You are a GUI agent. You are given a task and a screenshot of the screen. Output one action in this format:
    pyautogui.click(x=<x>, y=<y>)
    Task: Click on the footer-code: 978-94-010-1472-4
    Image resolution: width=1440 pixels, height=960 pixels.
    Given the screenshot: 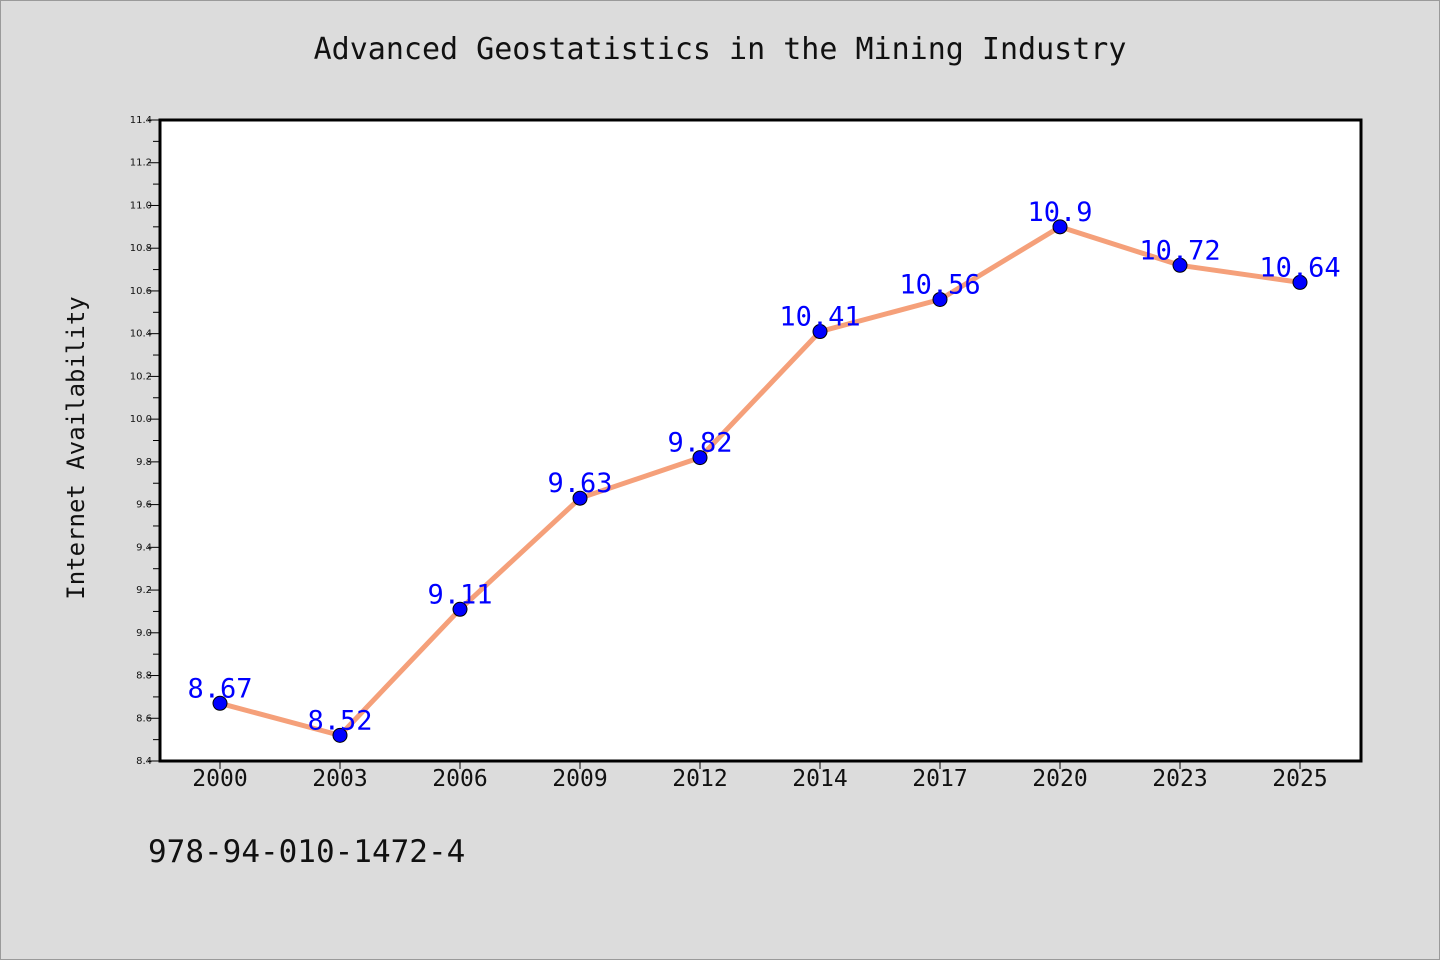 What is the action you would take?
    pyautogui.click(x=307, y=852)
    